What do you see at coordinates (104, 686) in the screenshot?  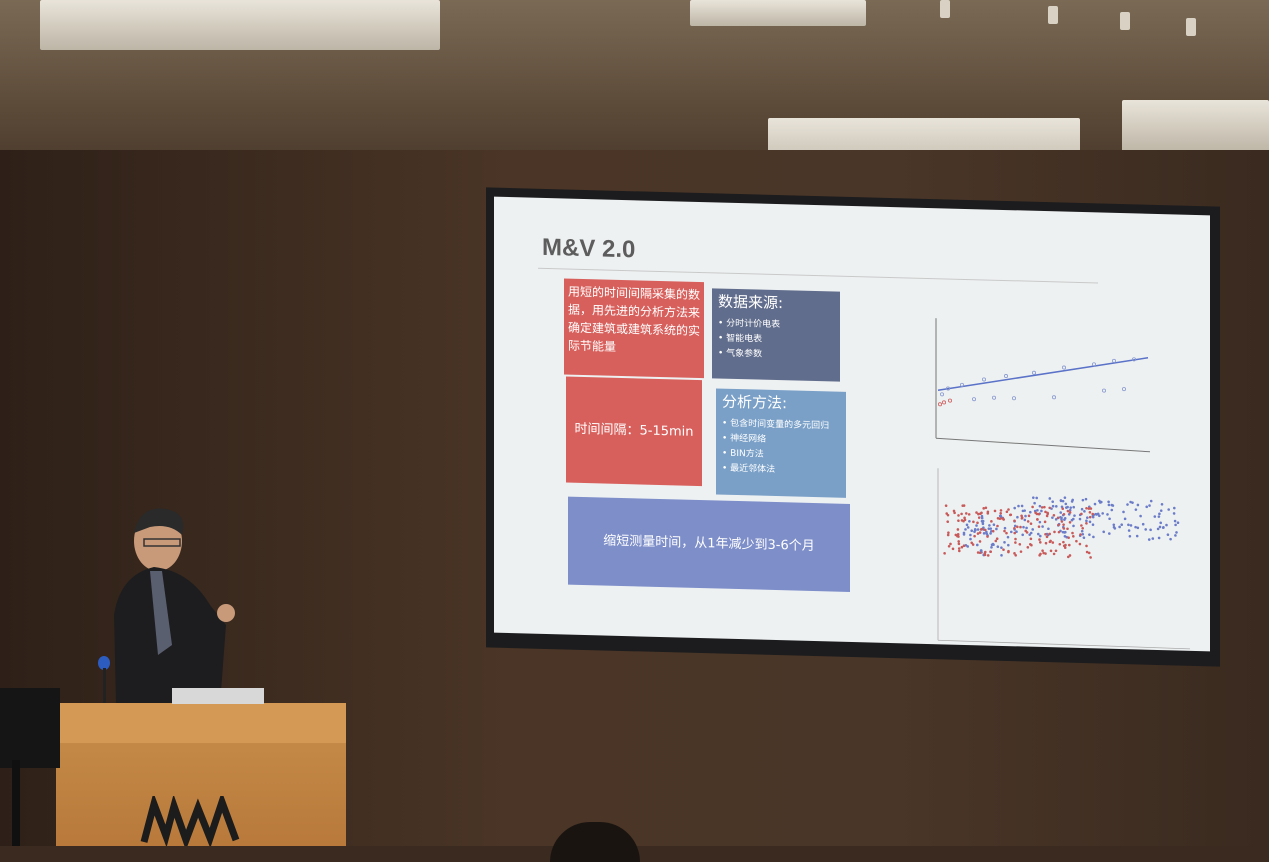 I see `microphone-stand` at bounding box center [104, 686].